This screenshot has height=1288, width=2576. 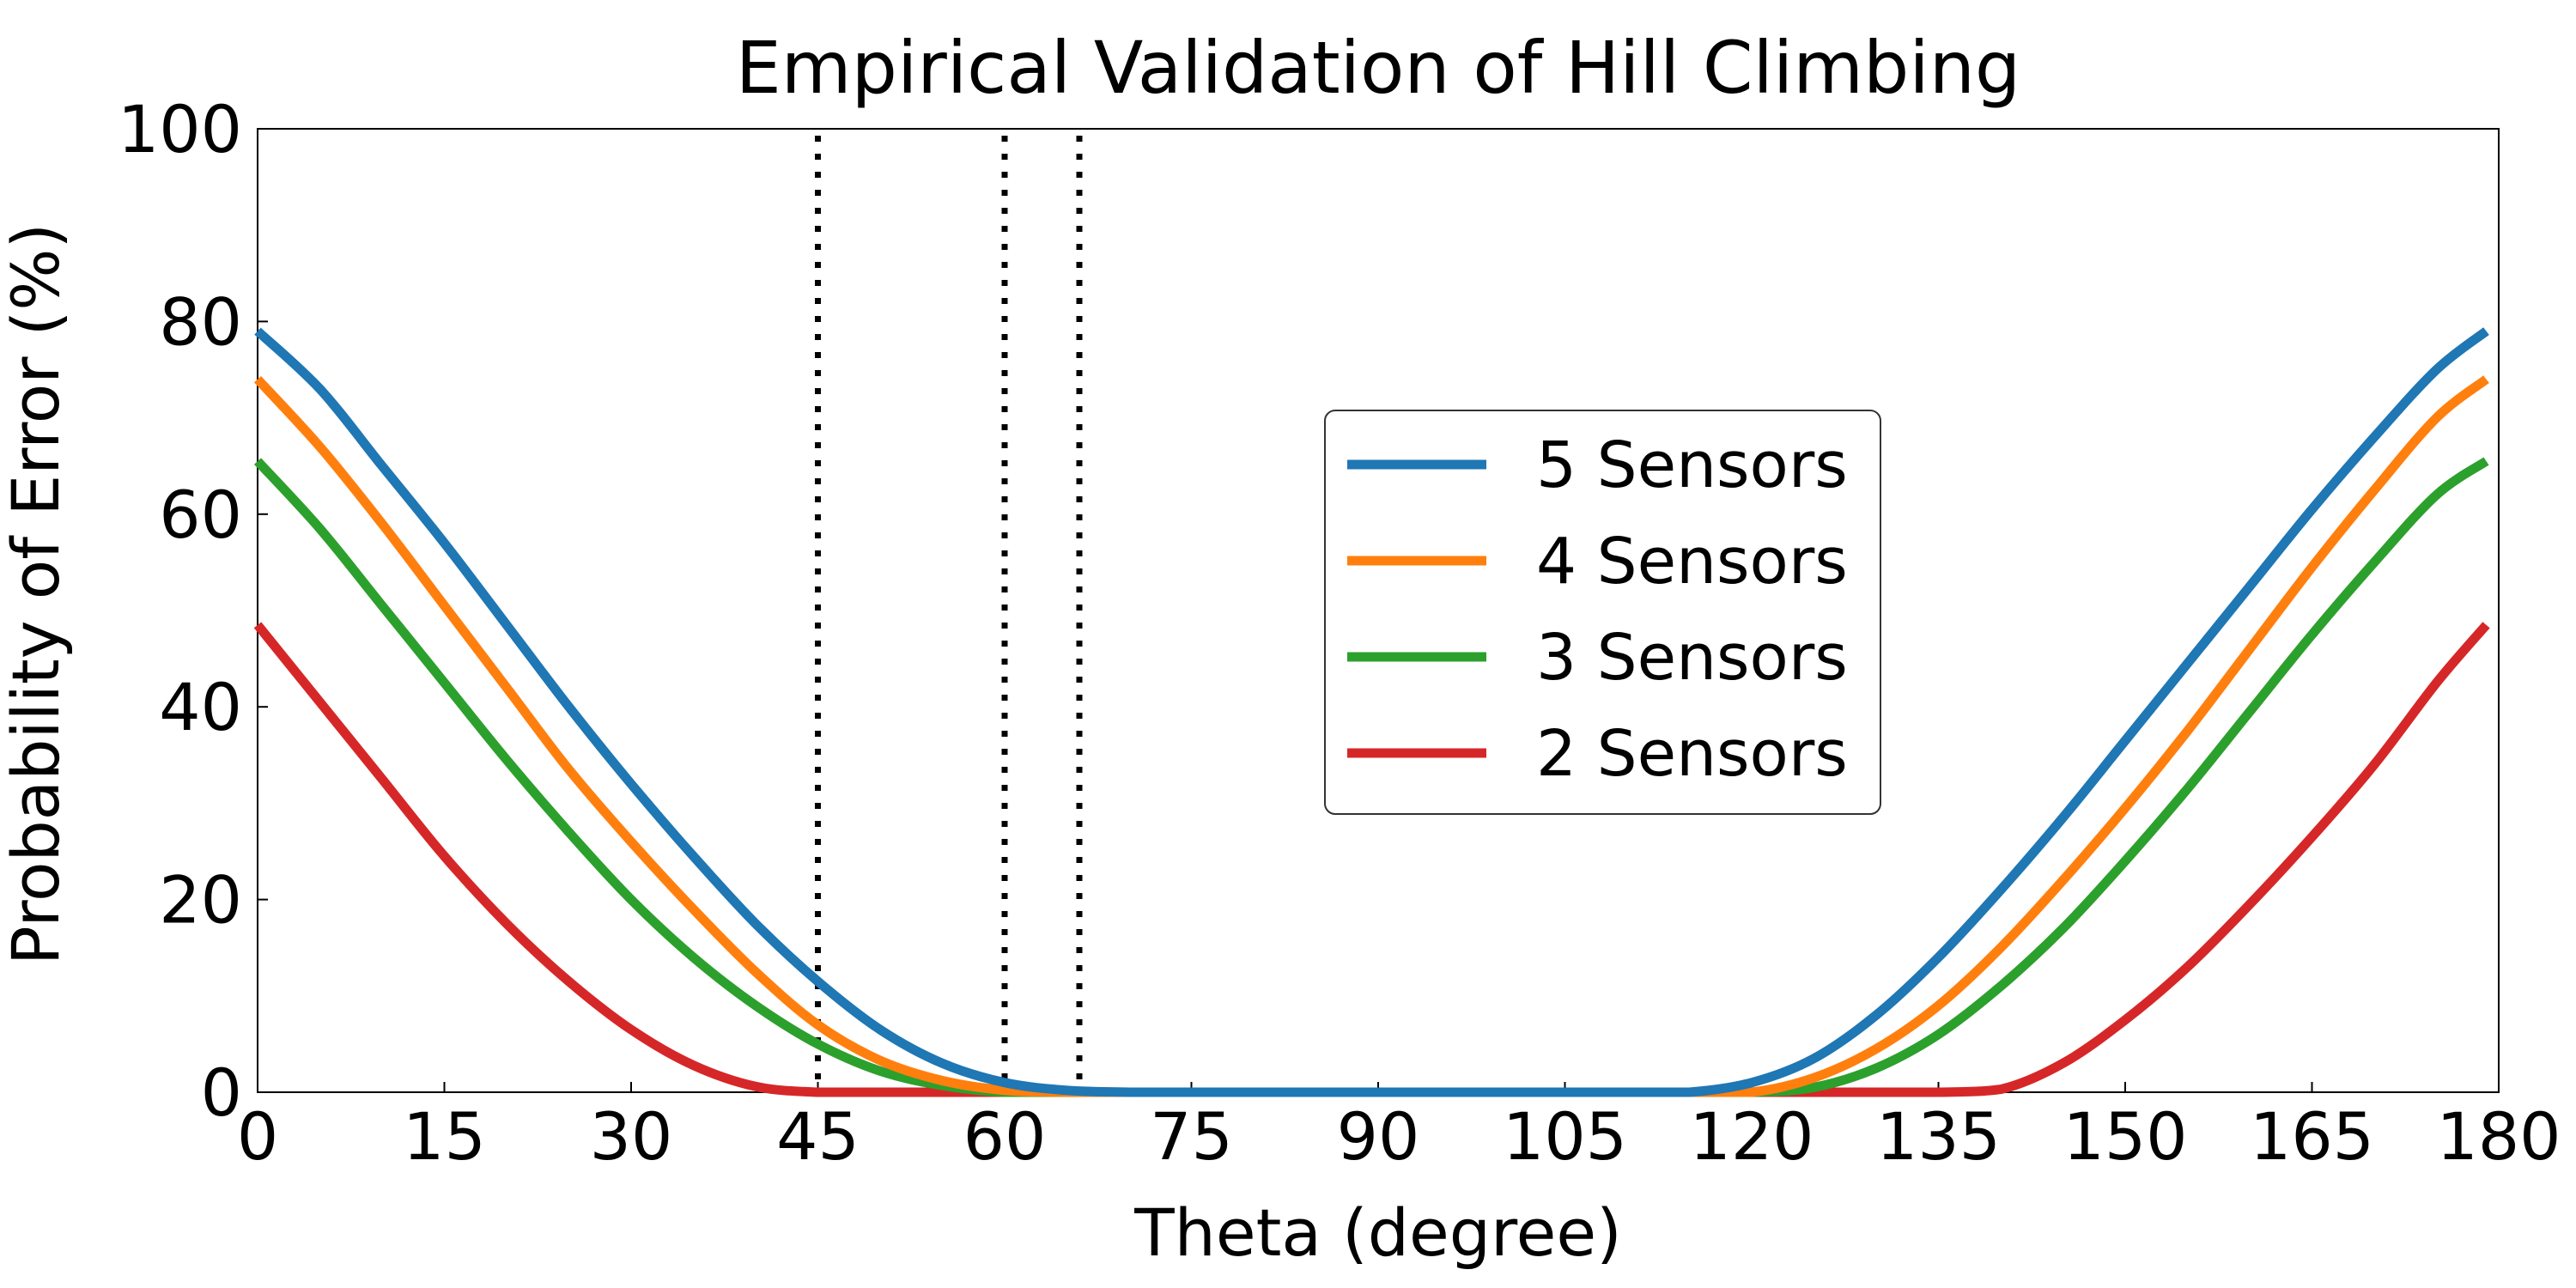 I want to click on y-tick-label: 20, so click(x=201, y=900).